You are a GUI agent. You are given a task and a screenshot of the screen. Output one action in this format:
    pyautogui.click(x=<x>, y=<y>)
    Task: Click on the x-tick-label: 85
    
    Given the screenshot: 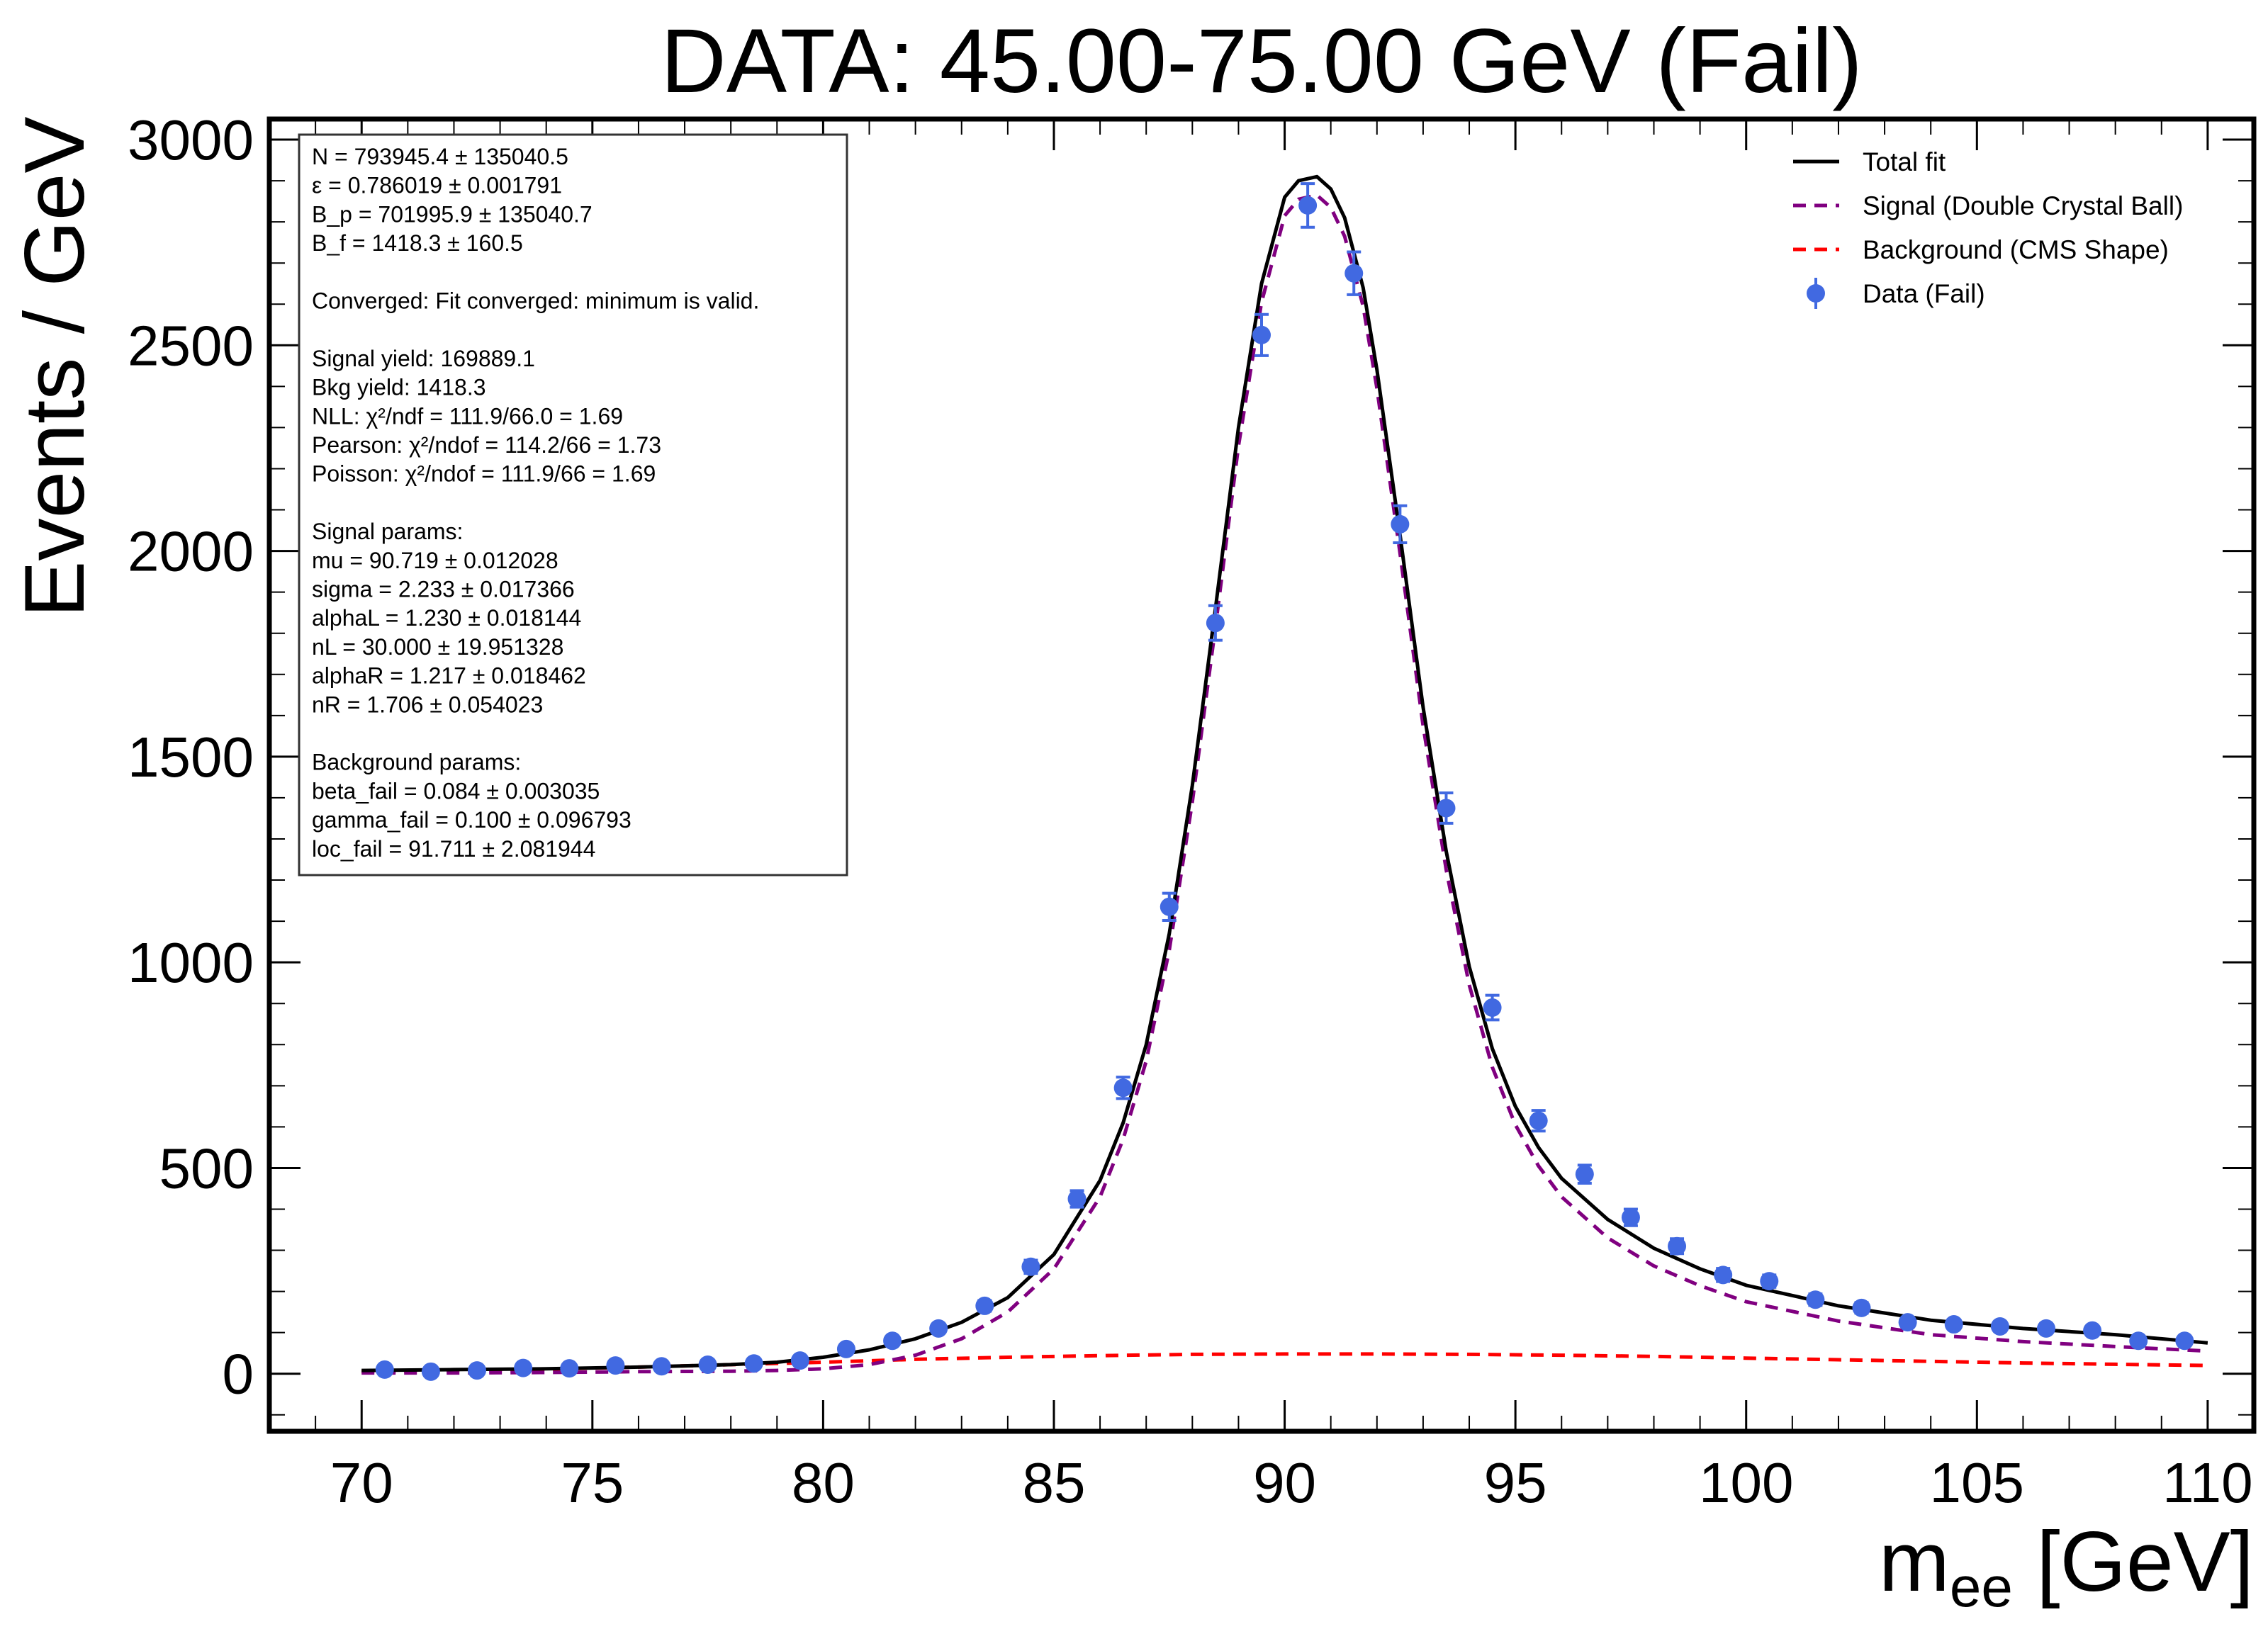 What is the action you would take?
    pyautogui.click(x=1053, y=1482)
    